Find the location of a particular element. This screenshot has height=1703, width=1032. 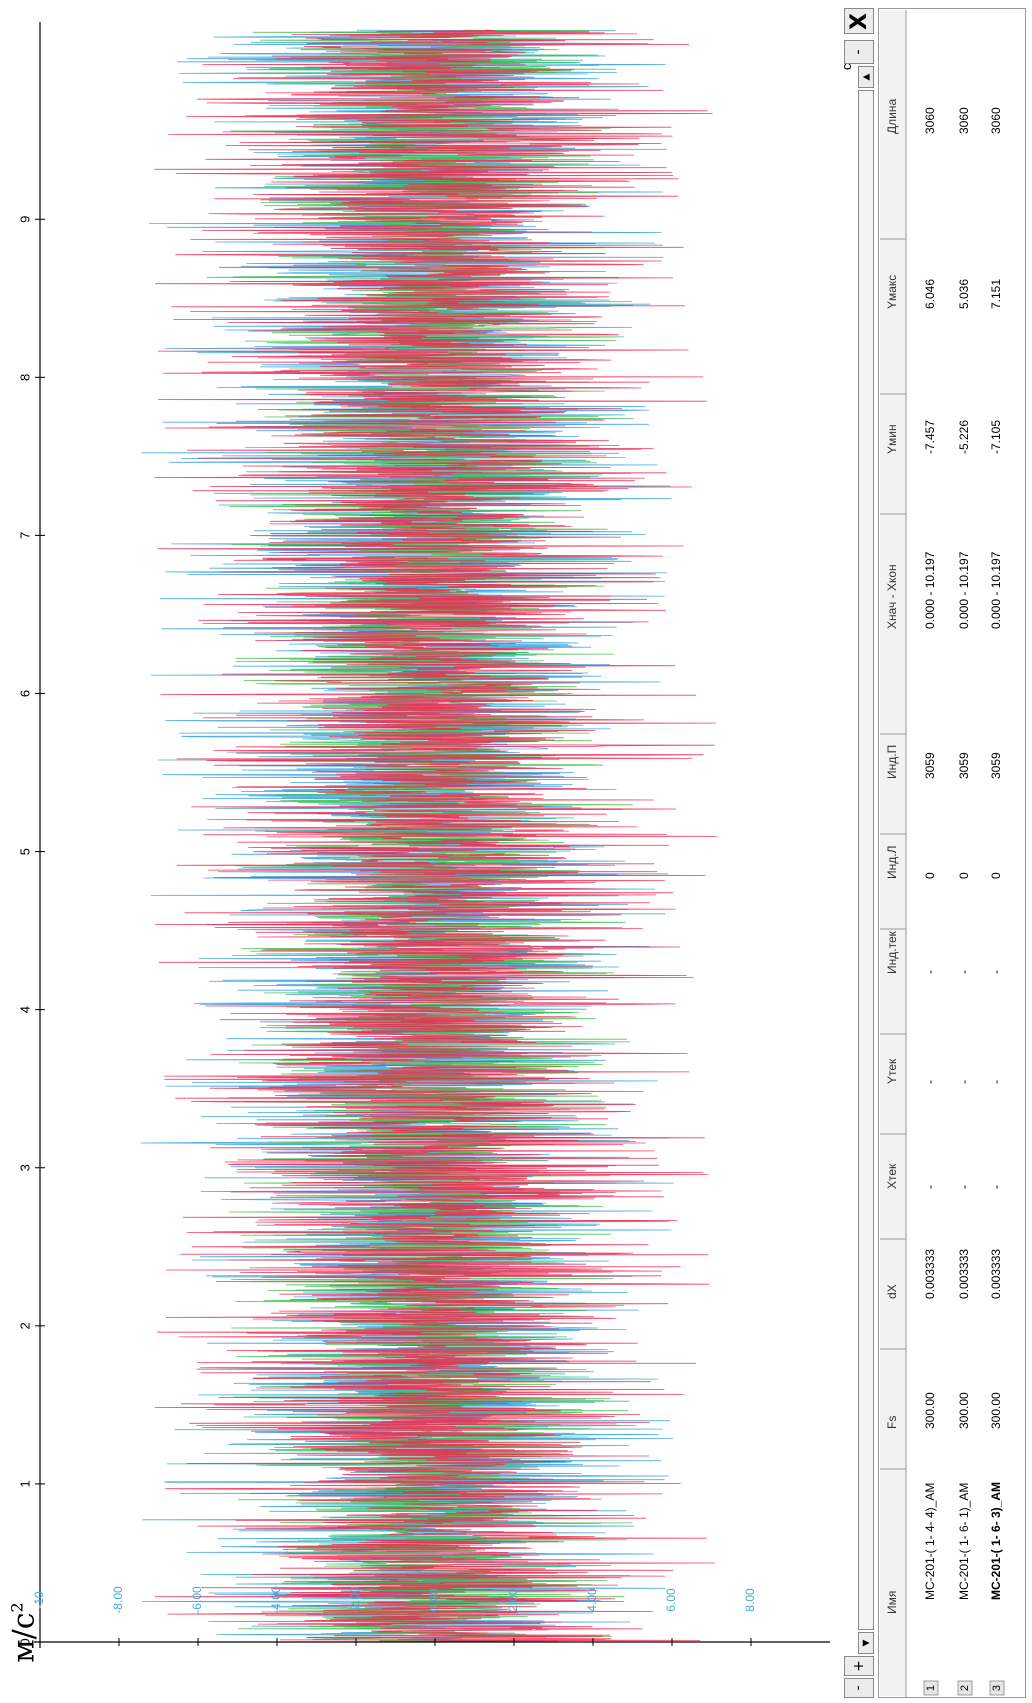

scroll-arrow-start: ▲ is located at coordinates (866, 77).